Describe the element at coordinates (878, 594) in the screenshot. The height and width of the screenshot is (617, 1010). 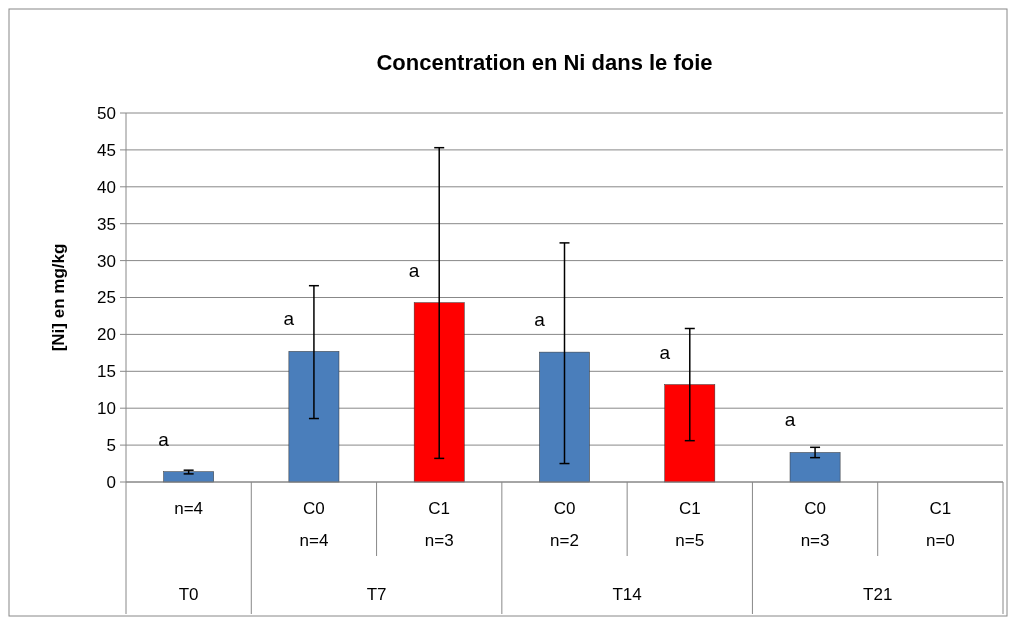
I see `text: T21` at that location.